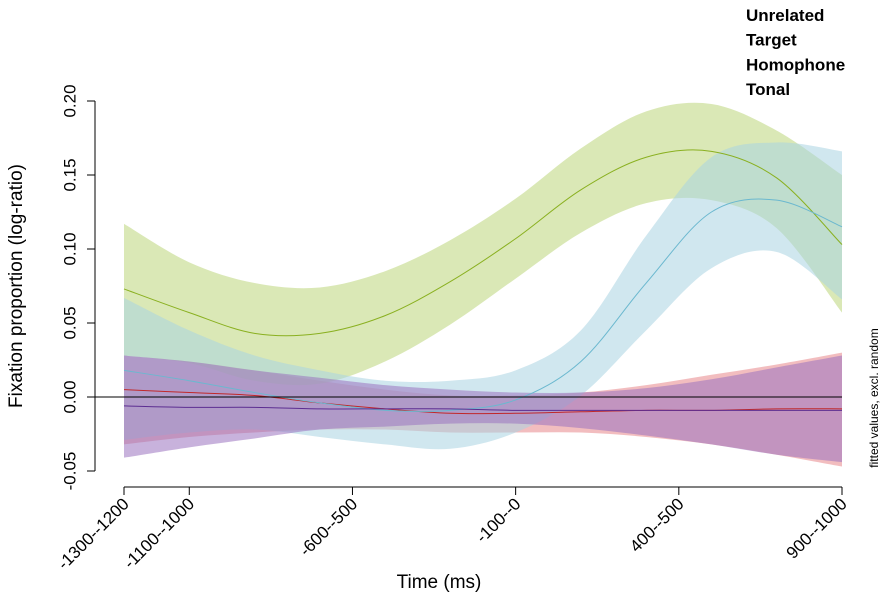  I want to click on y-tick-label: 0.15, so click(69, 174).